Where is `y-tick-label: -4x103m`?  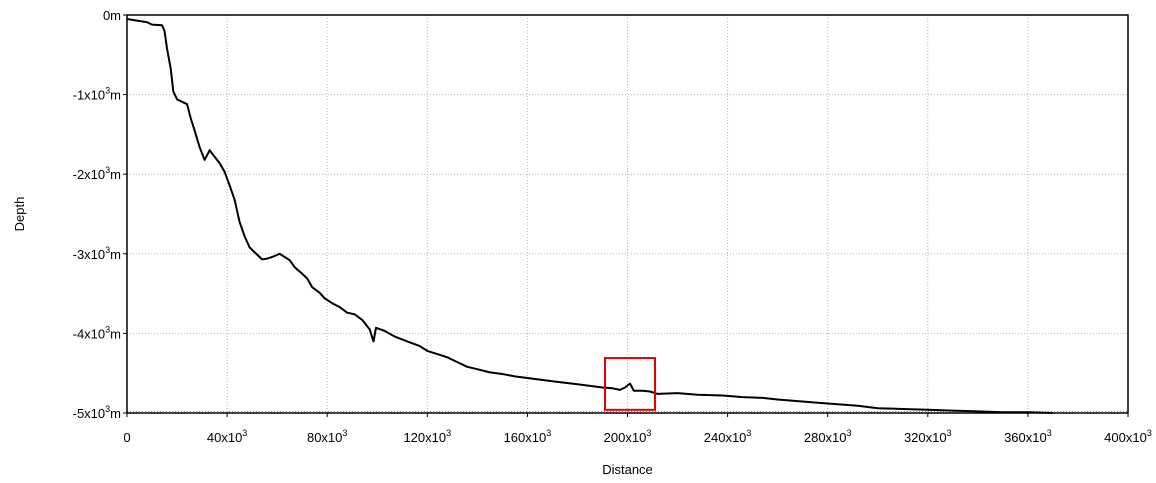 y-tick-label: -4x103m is located at coordinates (97, 332).